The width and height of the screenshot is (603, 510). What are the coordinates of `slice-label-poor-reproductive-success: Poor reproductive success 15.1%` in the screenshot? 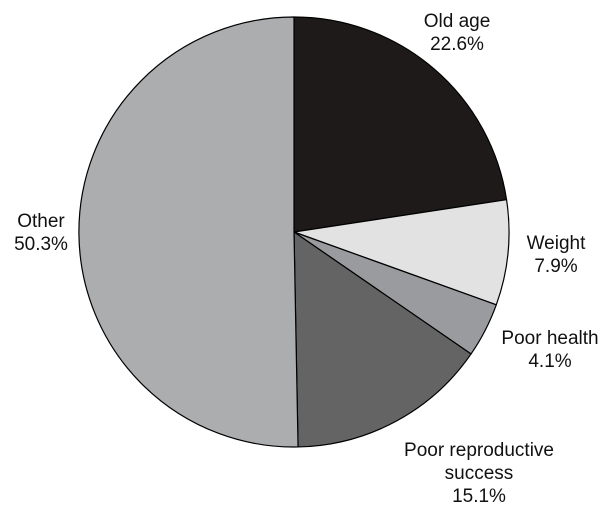 It's located at (479, 473).